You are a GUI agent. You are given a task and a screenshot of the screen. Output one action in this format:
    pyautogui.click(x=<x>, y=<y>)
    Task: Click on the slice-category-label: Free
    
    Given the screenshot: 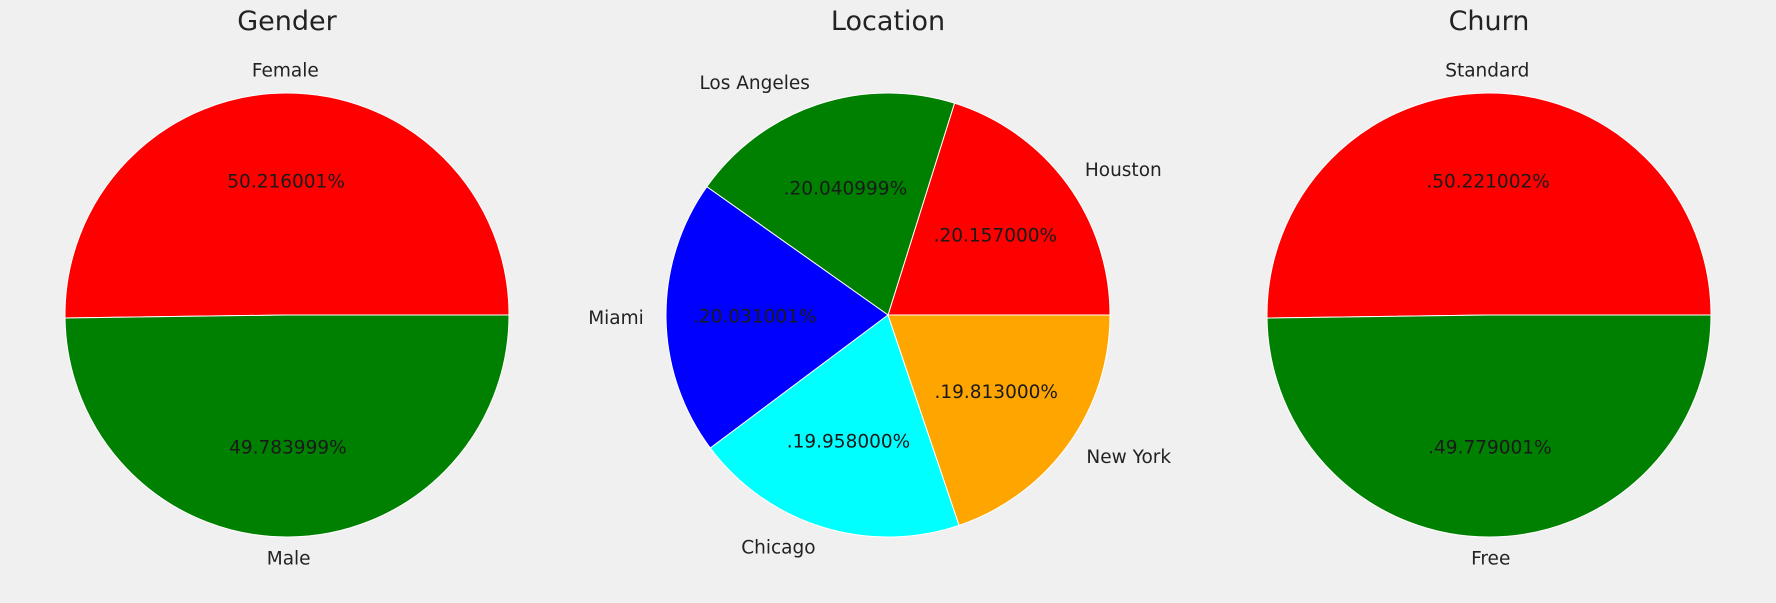 What is the action you would take?
    pyautogui.click(x=1490, y=559)
    